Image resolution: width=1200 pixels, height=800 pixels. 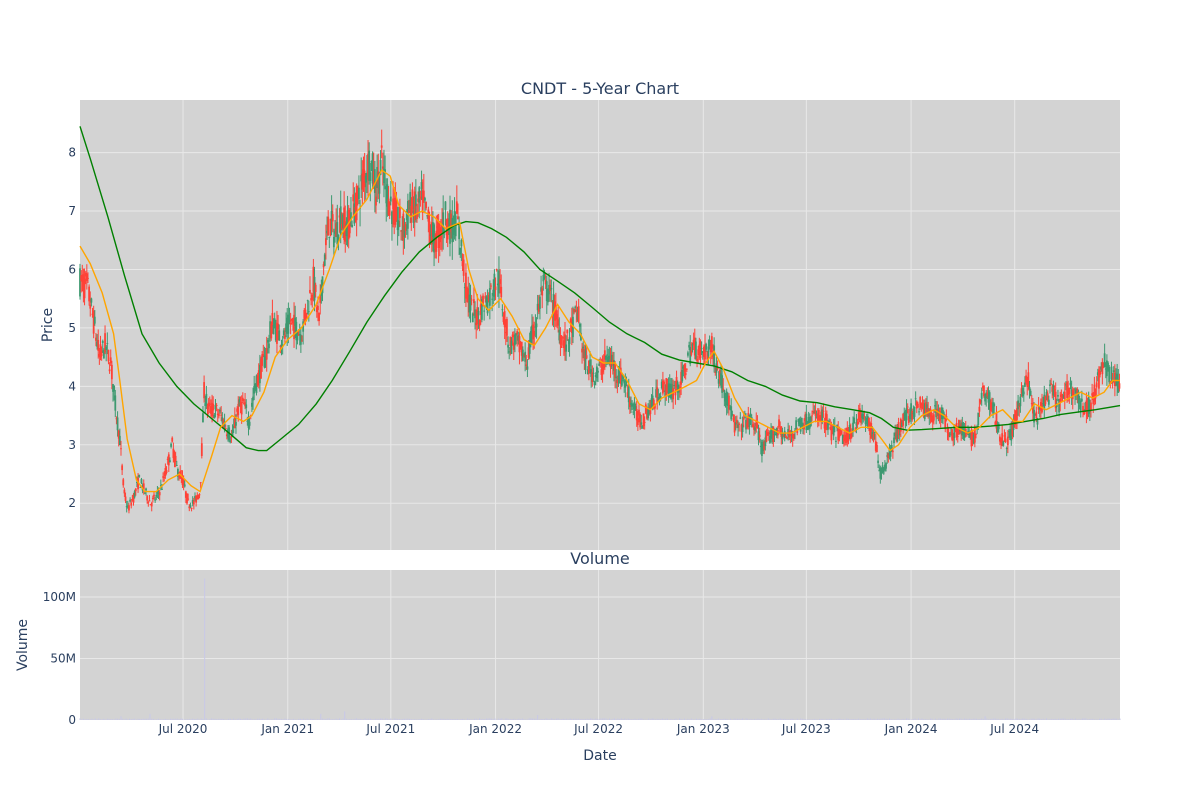 I want to click on volume-y-tick-label: 0, so click(x=72, y=720).